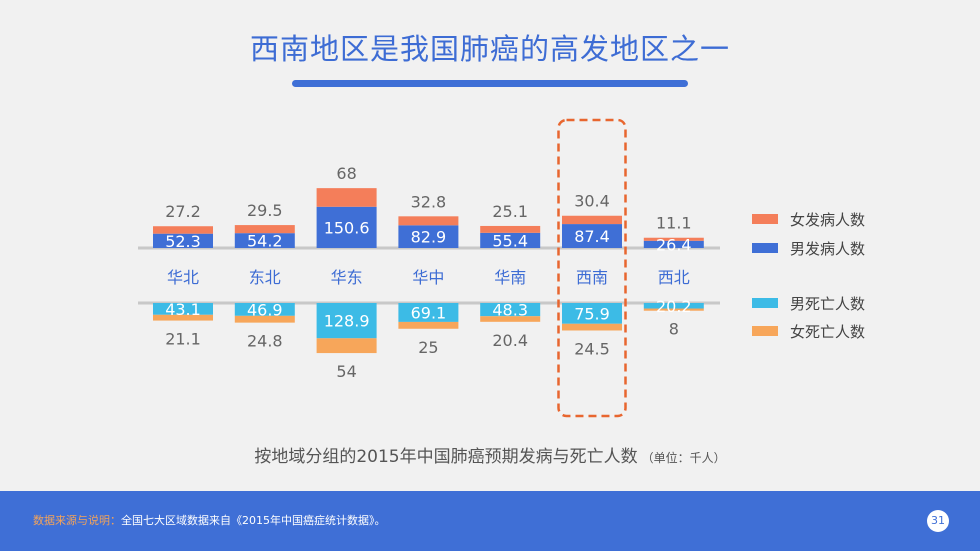 The image size is (980, 551). What do you see at coordinates (265, 277) in the screenshot?
I see `region-label: 东北` at bounding box center [265, 277].